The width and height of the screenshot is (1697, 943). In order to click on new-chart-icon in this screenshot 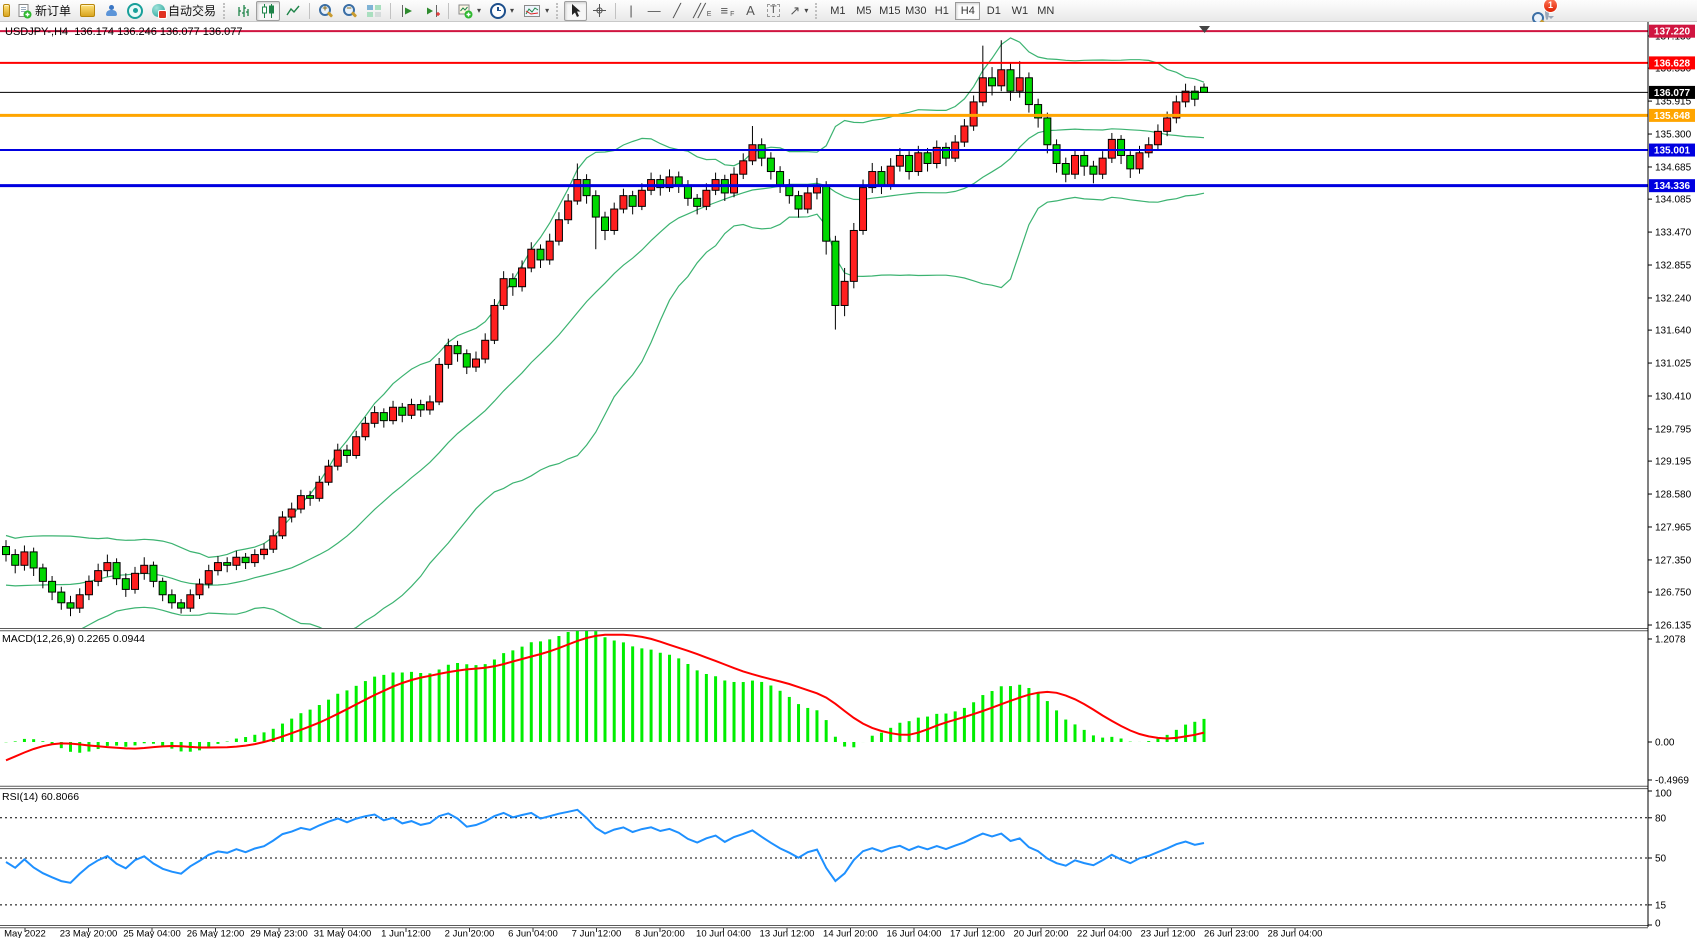, I will do `click(465, 11)`.